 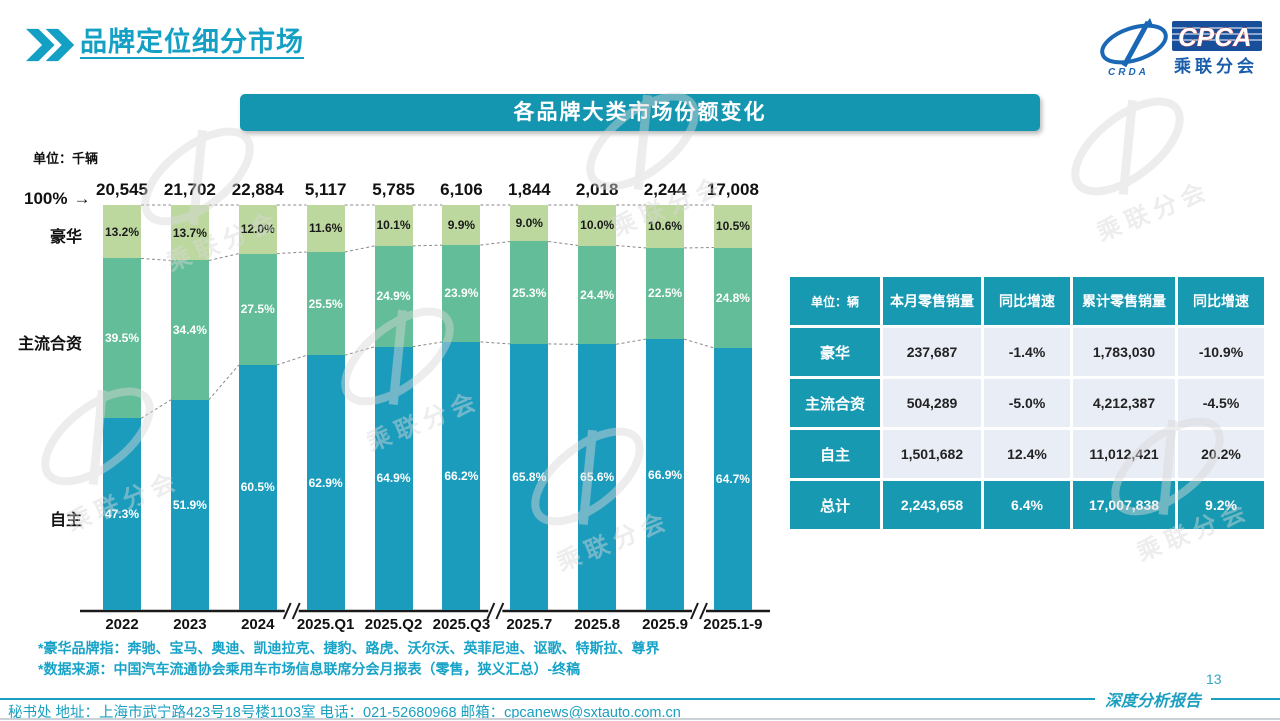 What do you see at coordinates (325, 482) in the screenshot?
I see `segment-value-label: 62.9%` at bounding box center [325, 482].